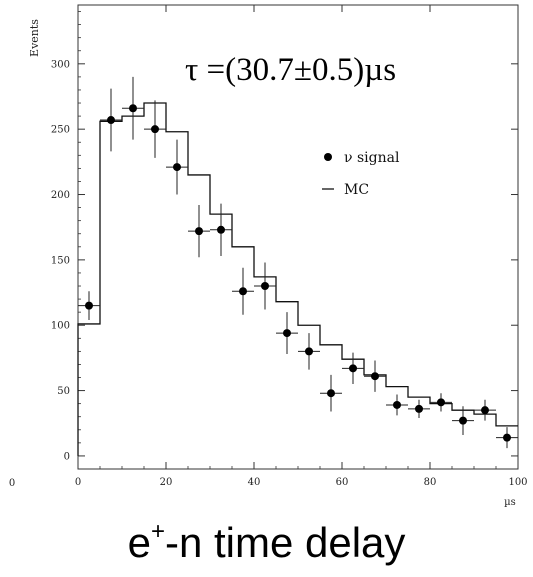 Image resolution: width=533 pixels, height=577 pixels. What do you see at coordinates (372, 158) in the screenshot?
I see `legend-label-signal: ν signal` at bounding box center [372, 158].